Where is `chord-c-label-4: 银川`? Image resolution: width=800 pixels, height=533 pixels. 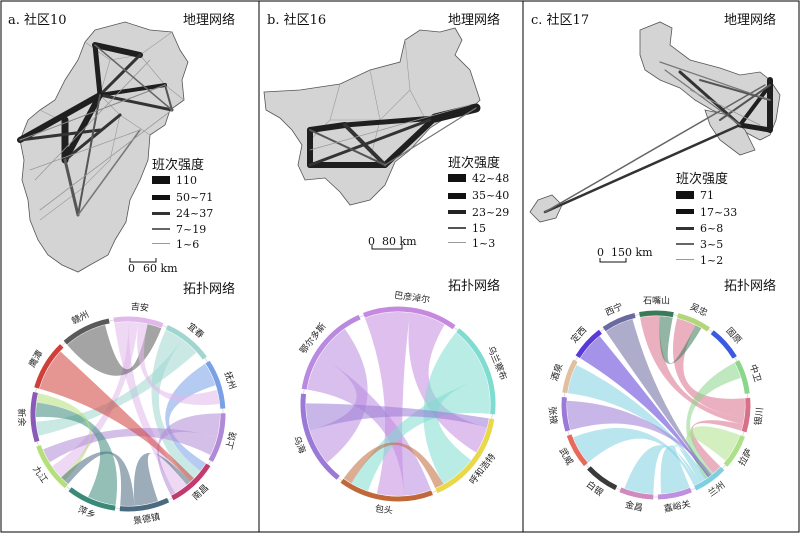 chord-c-label-4: 银川 is located at coordinates (759, 416).